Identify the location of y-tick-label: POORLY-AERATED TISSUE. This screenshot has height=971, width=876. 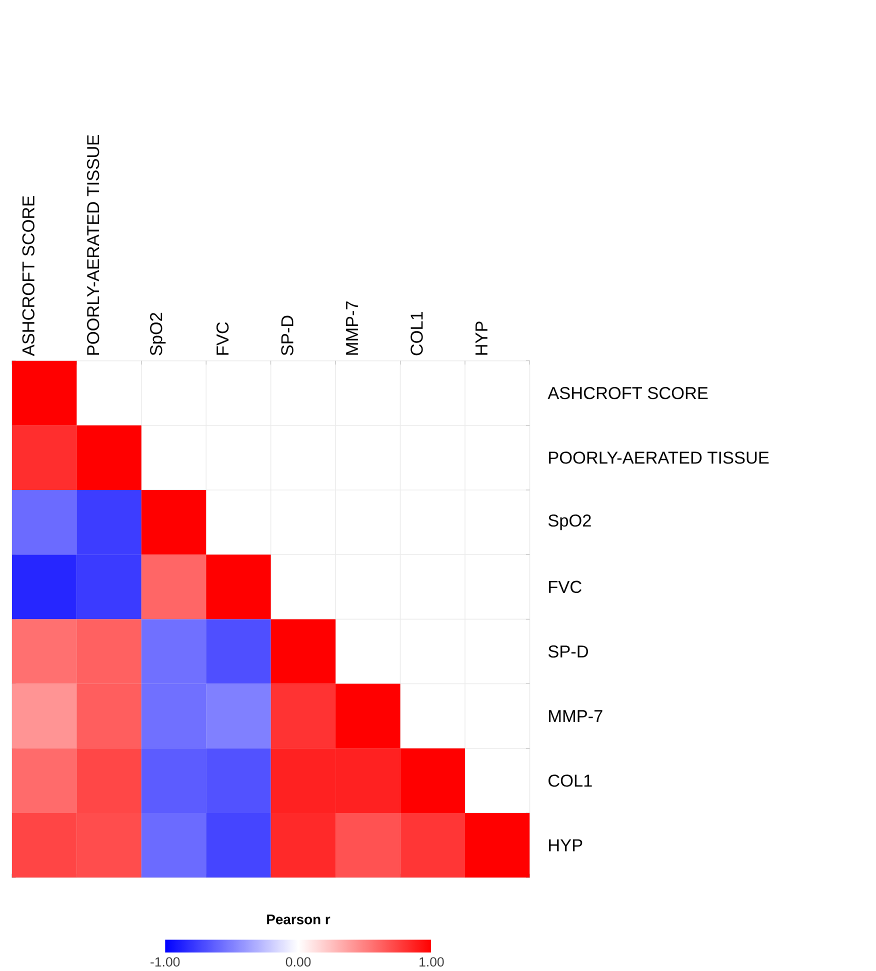
(659, 458).